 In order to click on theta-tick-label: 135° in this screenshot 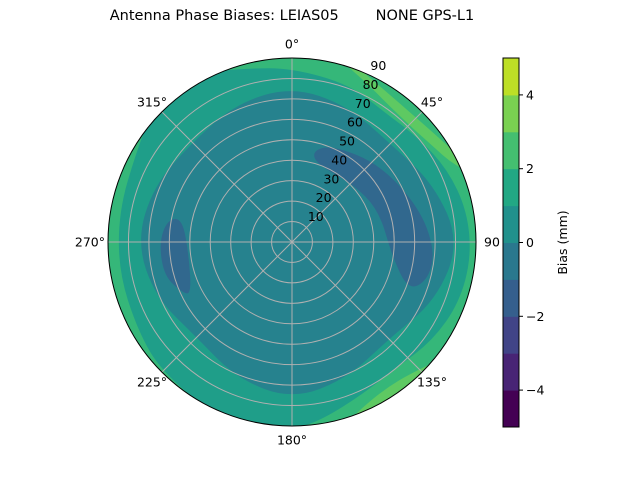, I will do `click(432, 382)`.